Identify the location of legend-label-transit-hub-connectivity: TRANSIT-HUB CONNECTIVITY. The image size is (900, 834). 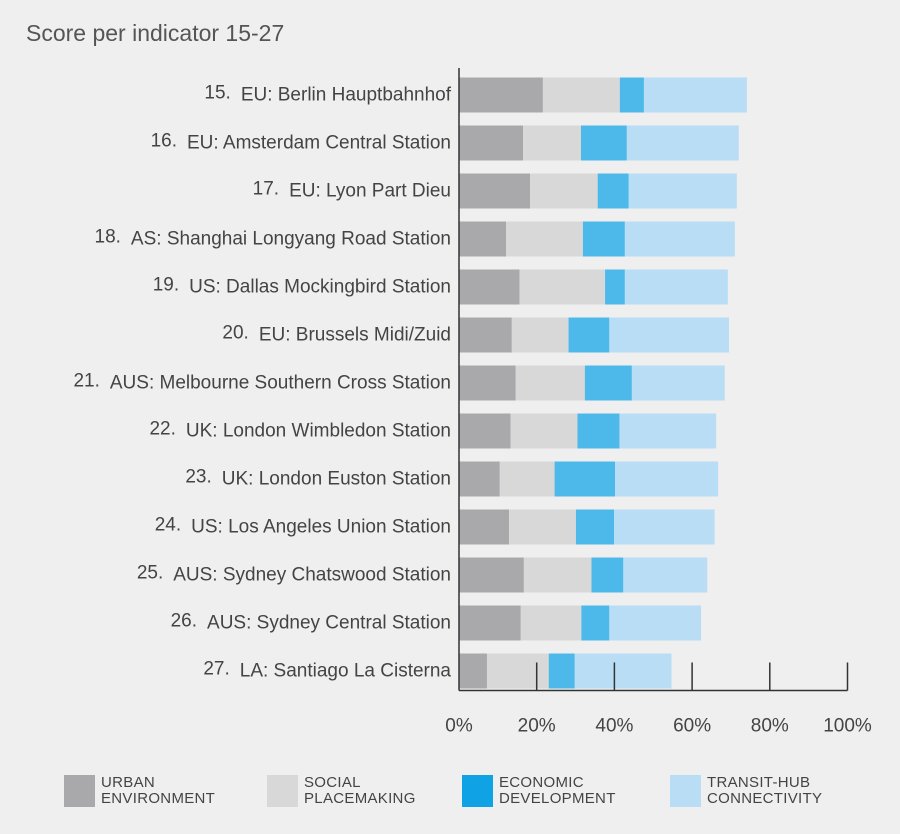
(765, 790).